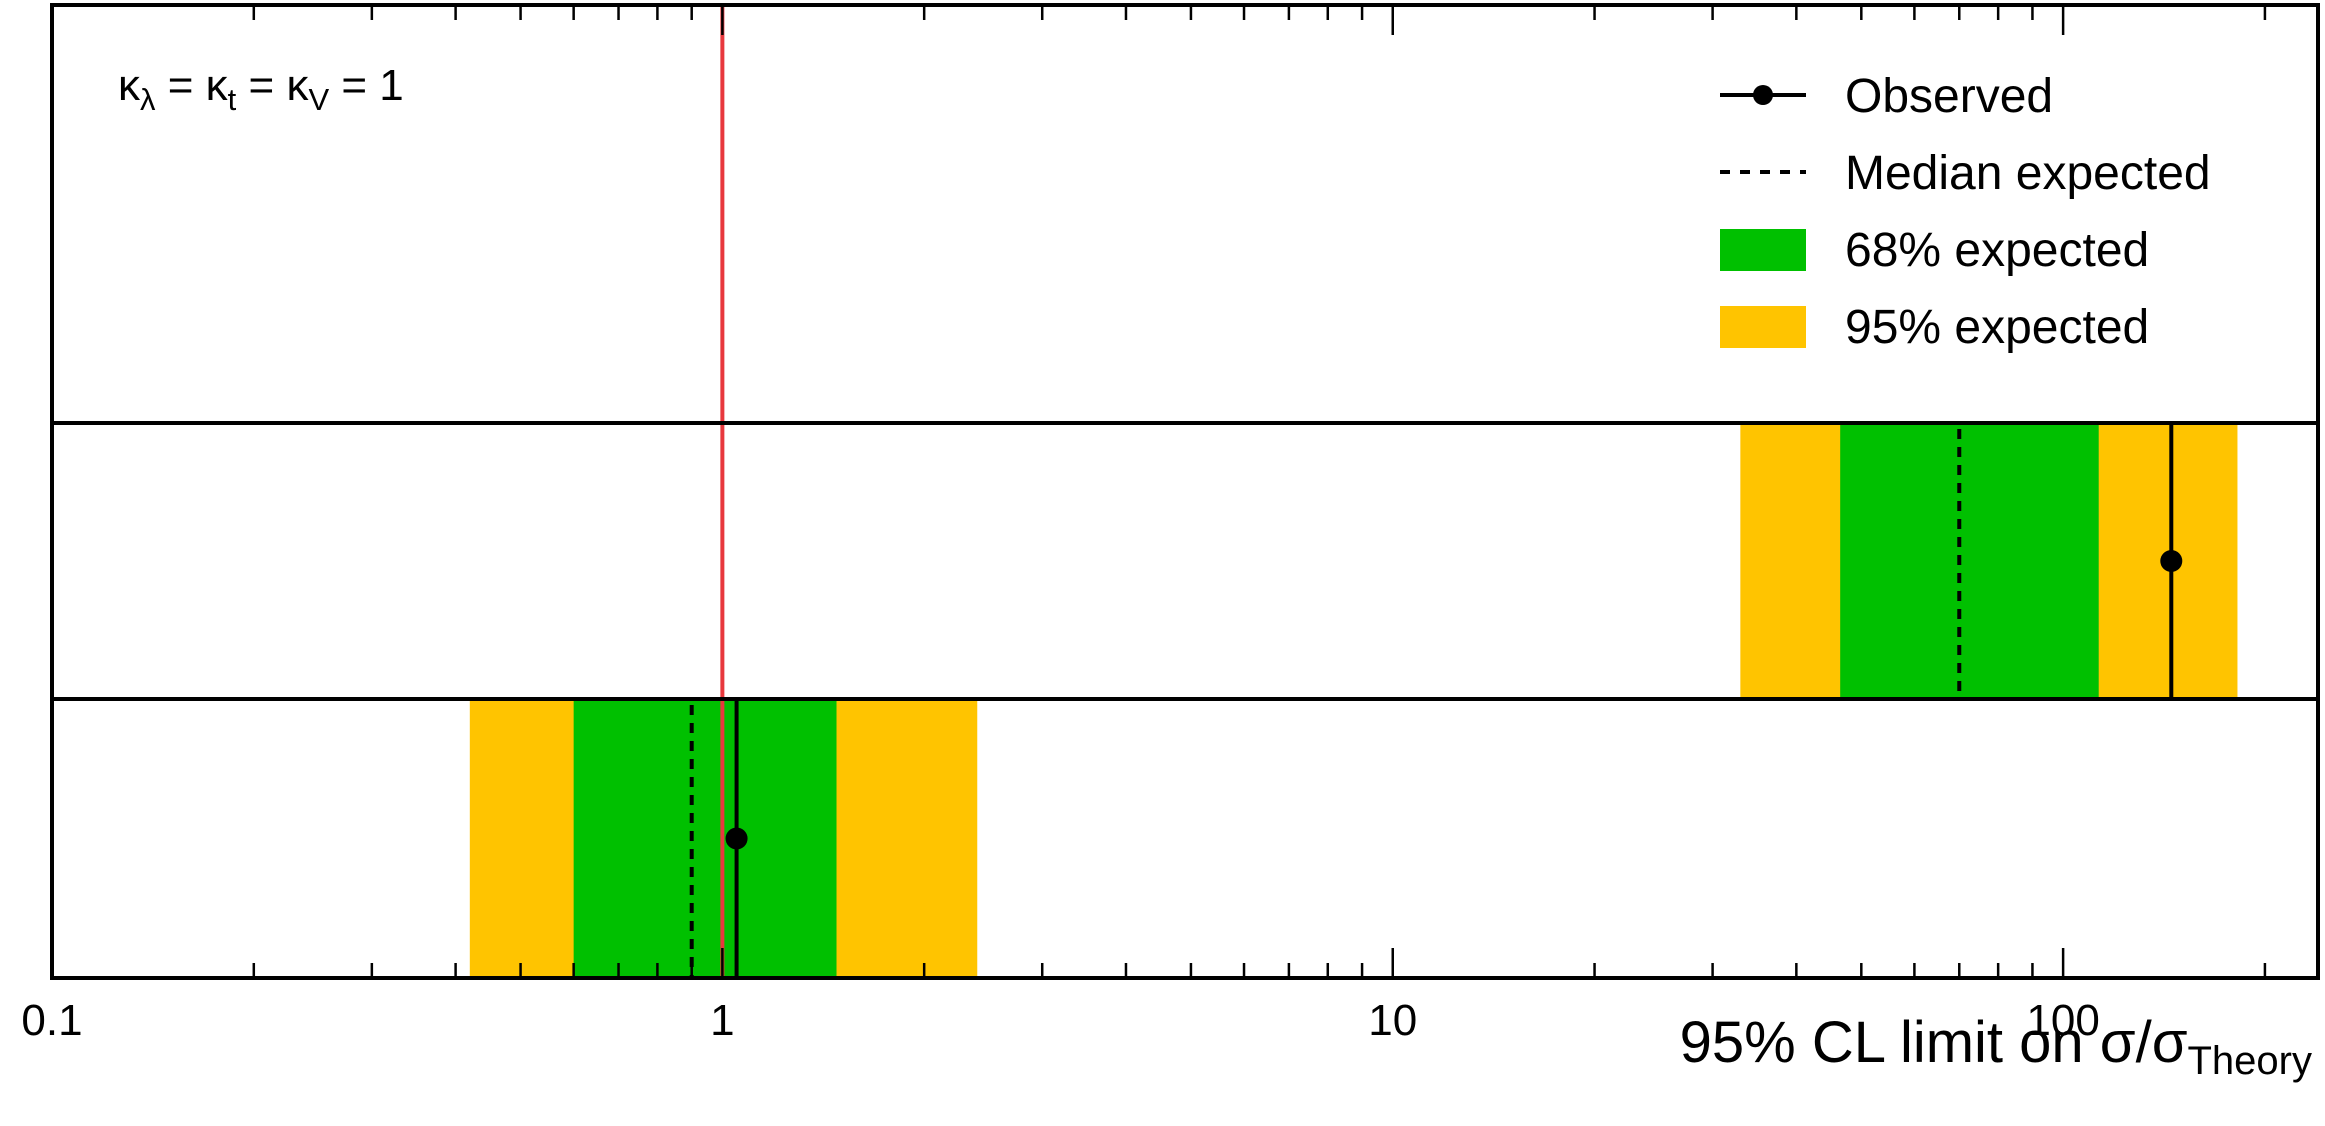  I want to click on legend-item-95: 95% expected, so click(1934, 327).